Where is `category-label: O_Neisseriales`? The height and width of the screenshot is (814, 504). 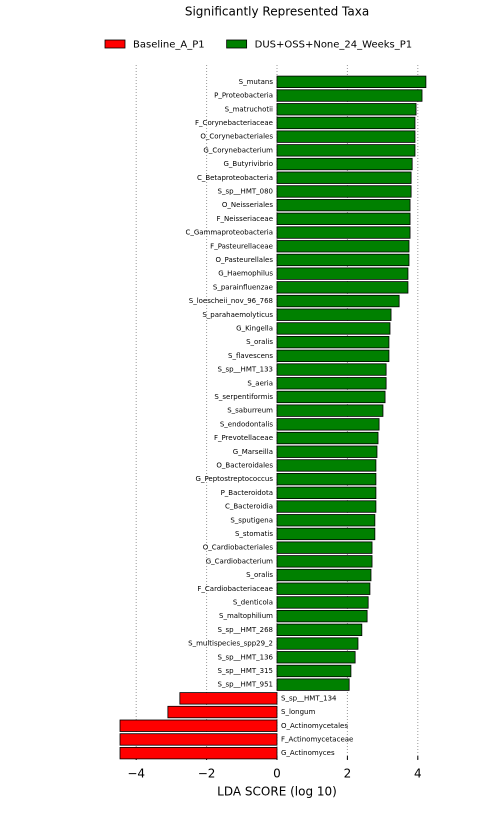 category-label: O_Neisseriales is located at coordinates (247, 205).